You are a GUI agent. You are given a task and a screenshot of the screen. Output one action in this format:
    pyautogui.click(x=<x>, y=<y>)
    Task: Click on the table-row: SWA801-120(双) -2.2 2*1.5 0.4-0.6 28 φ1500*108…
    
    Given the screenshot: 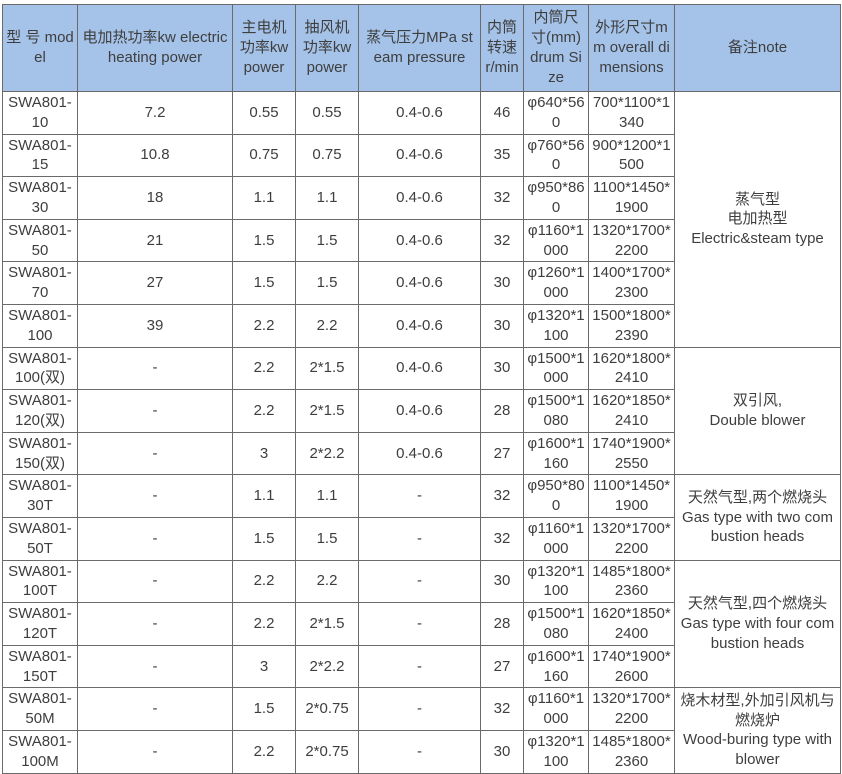 What is the action you would take?
    pyautogui.click(x=421, y=411)
    